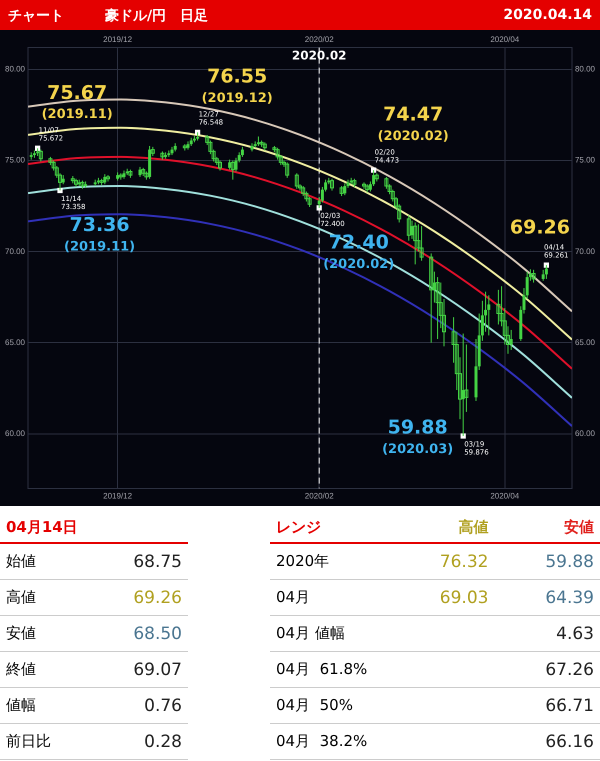 Image resolution: width=600 pixels, height=761 pixels. What do you see at coordinates (117, 39) in the screenshot?
I see `text: 2019/12` at bounding box center [117, 39].